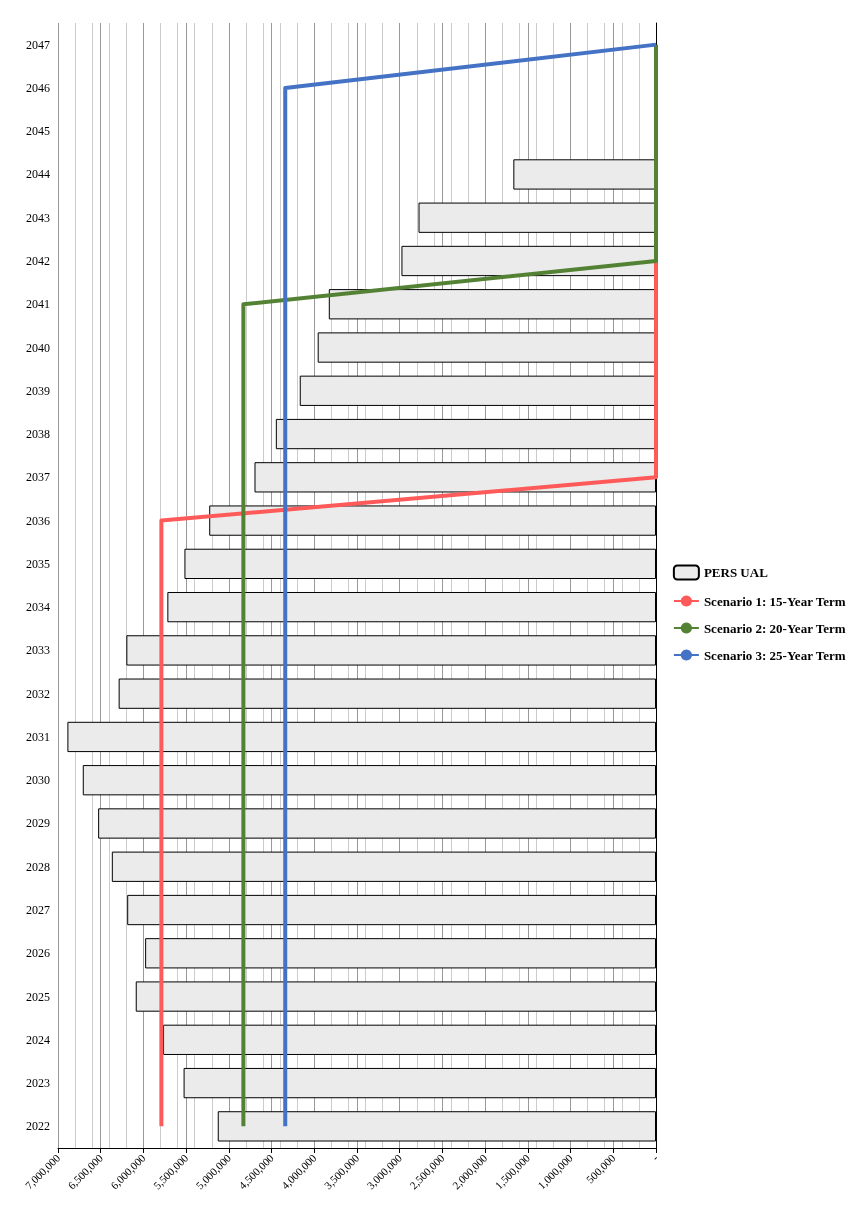  I want to click on y-tick-label: 2046, so click(38, 87).